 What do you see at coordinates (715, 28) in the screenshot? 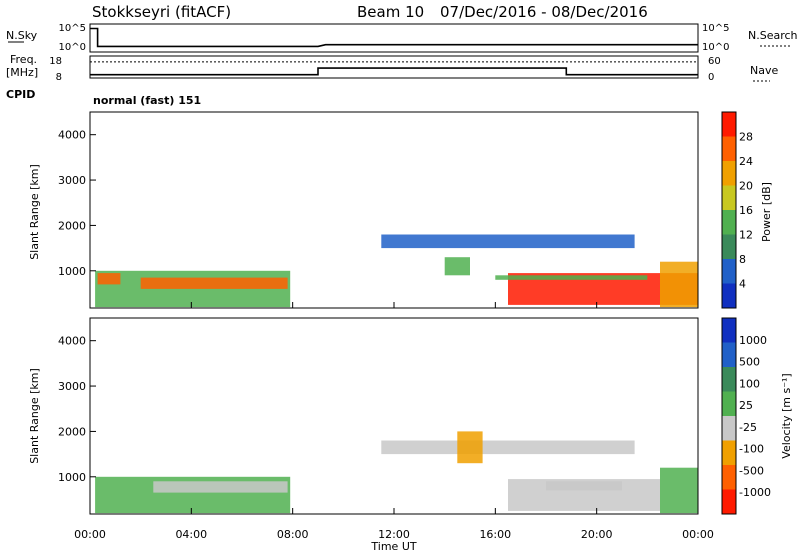
I see `nsearch-tick-top: 10^5` at bounding box center [715, 28].